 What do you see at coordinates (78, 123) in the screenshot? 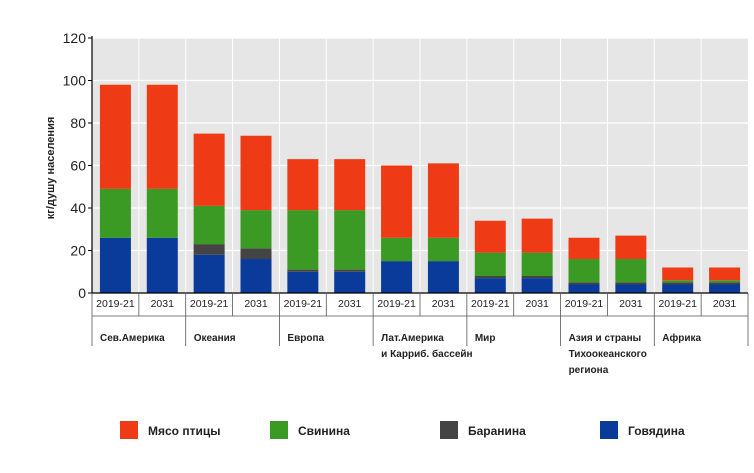
I see `y-tick-label: 80` at bounding box center [78, 123].